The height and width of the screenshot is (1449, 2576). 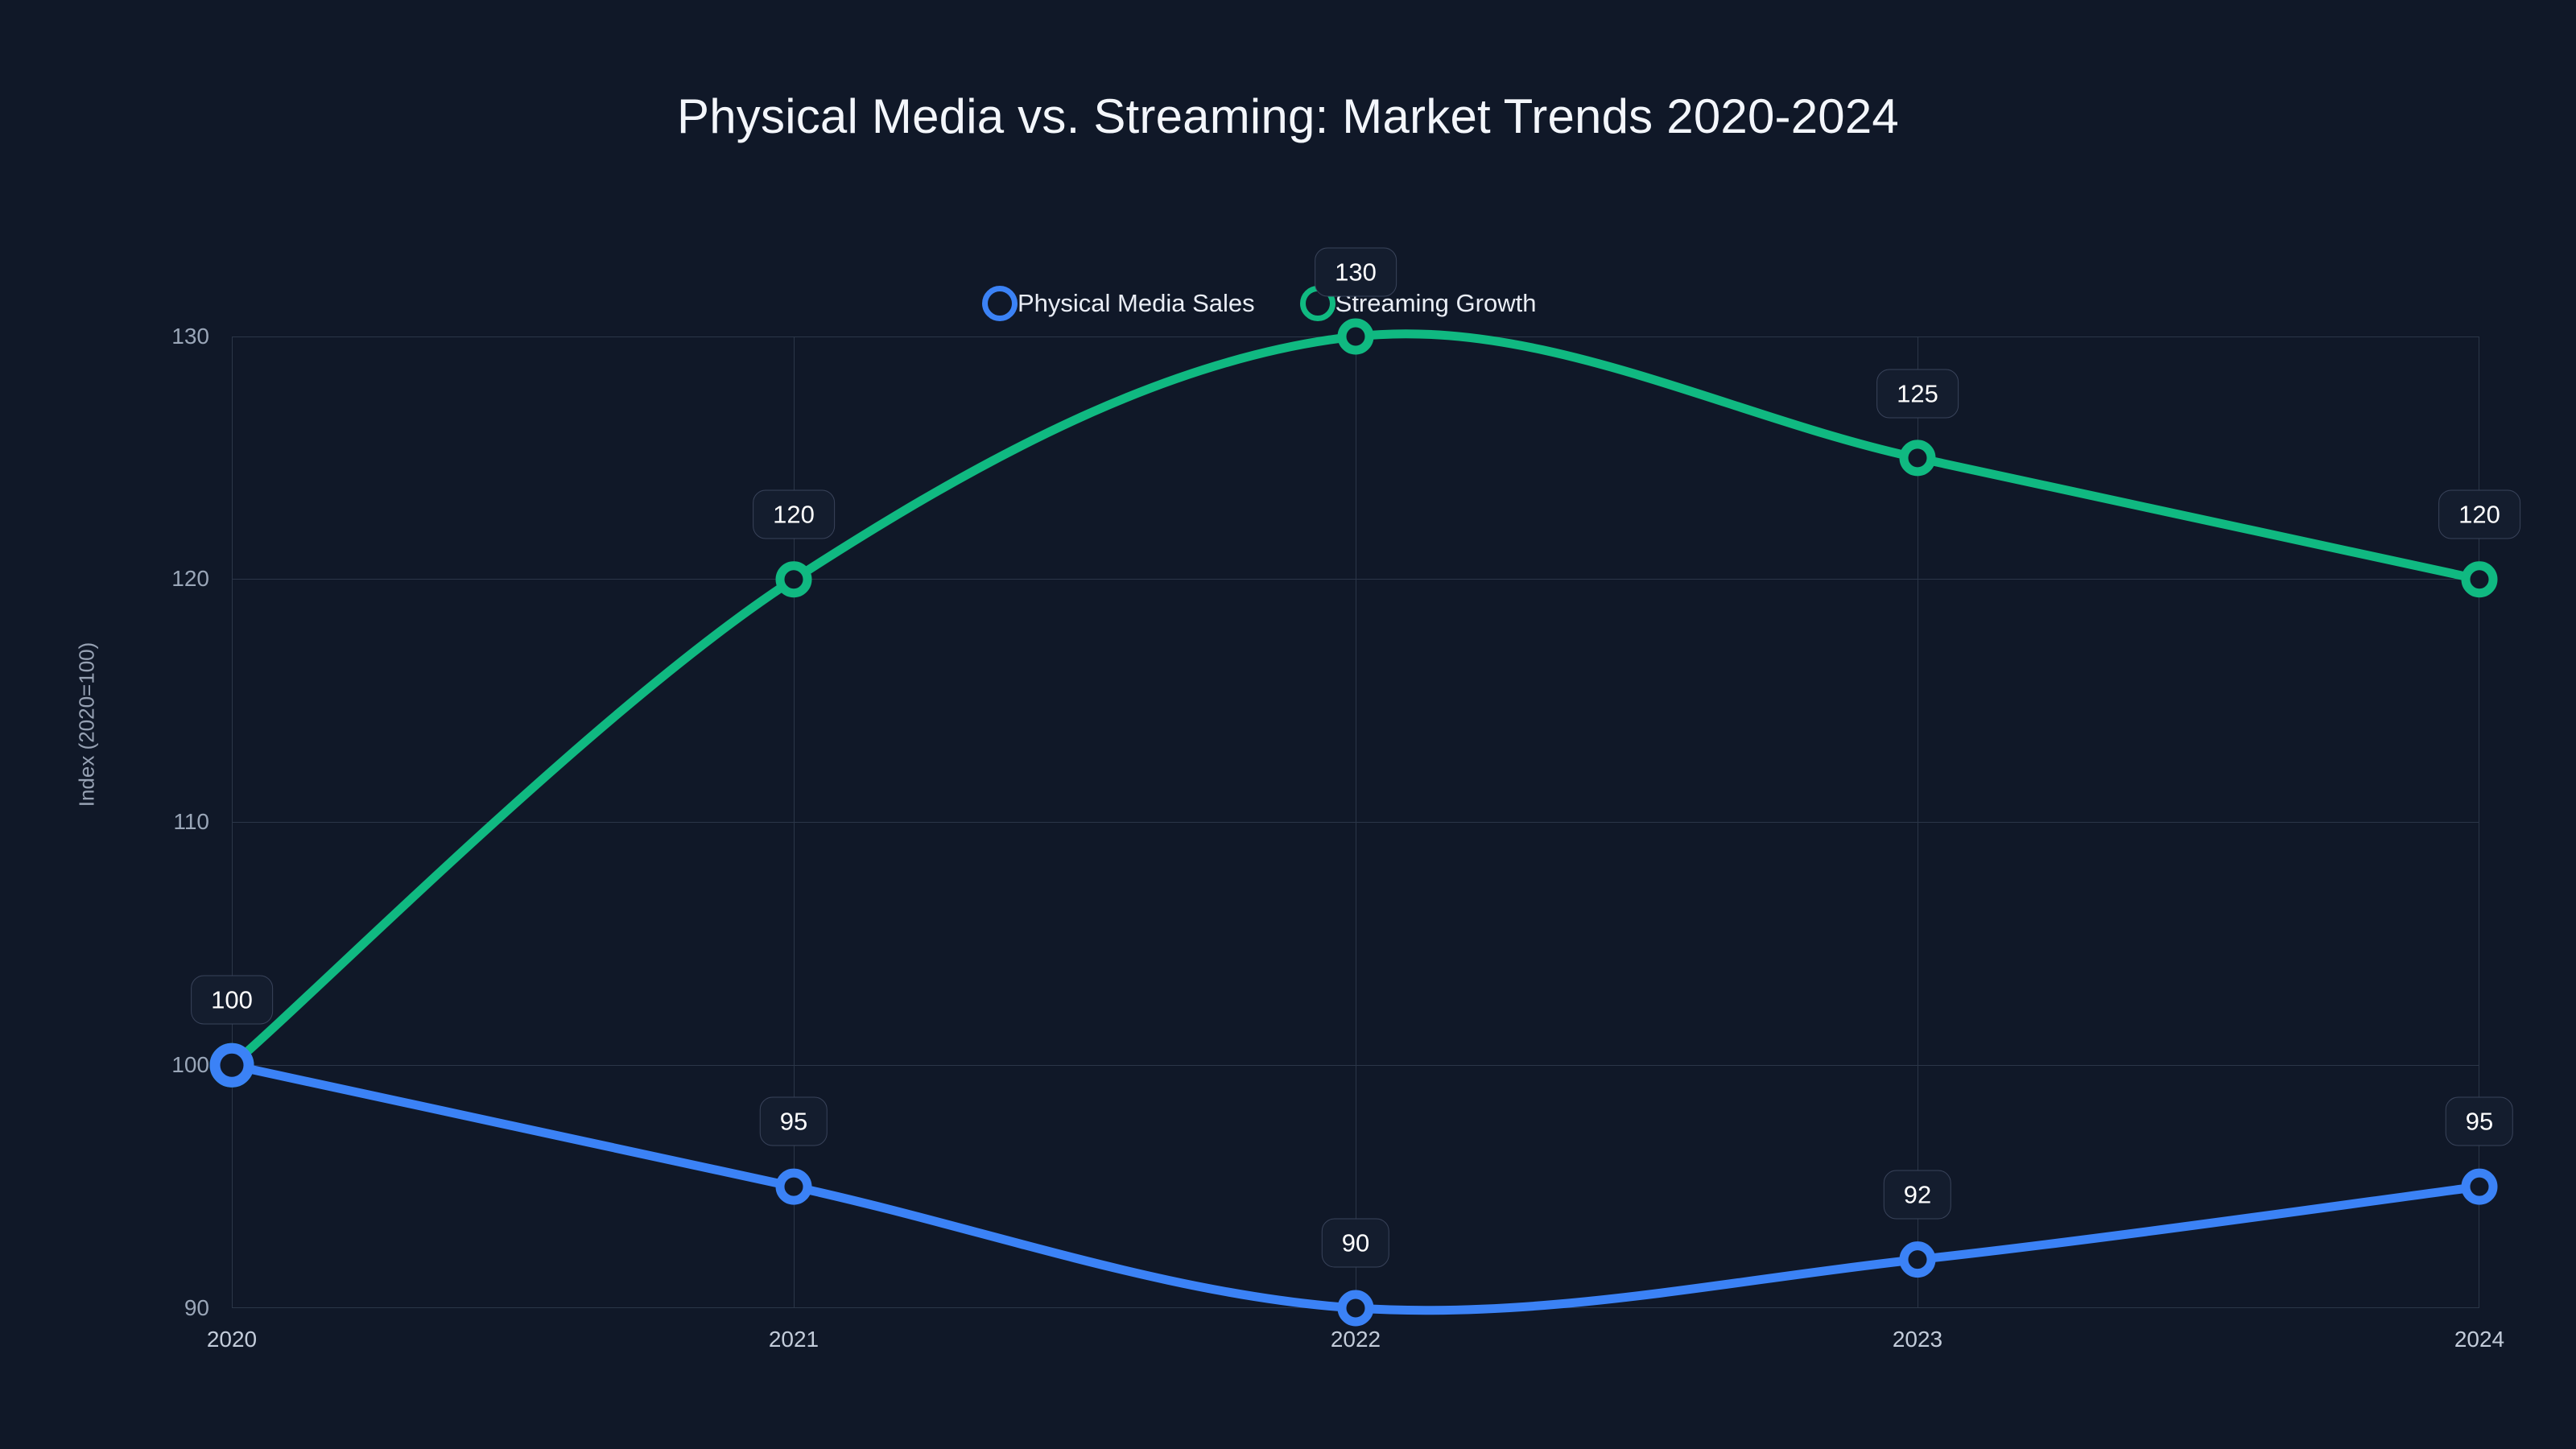 What do you see at coordinates (793, 1339) in the screenshot?
I see `x-tick-label-2021: 2021` at bounding box center [793, 1339].